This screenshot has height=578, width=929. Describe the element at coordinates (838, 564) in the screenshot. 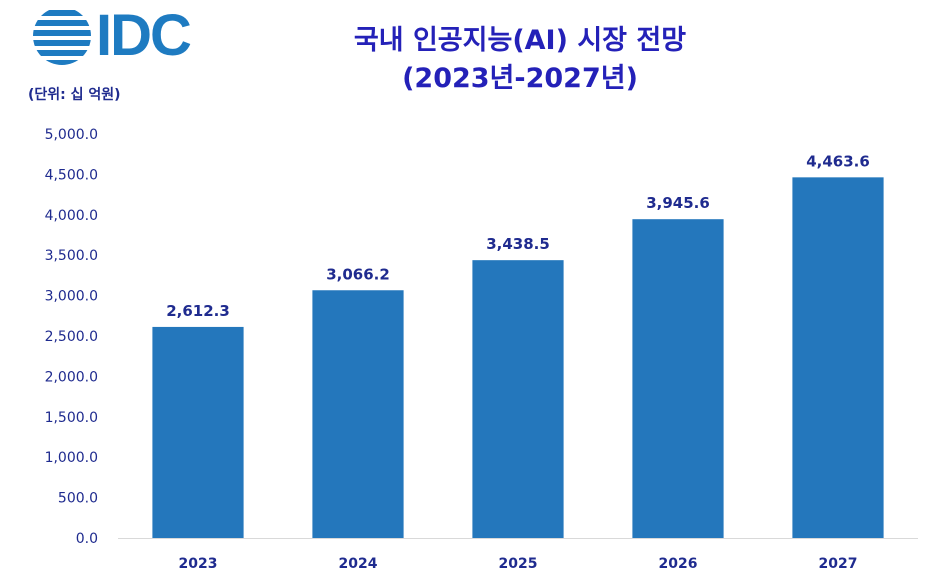

I see `x-tick-label: 2027` at that location.